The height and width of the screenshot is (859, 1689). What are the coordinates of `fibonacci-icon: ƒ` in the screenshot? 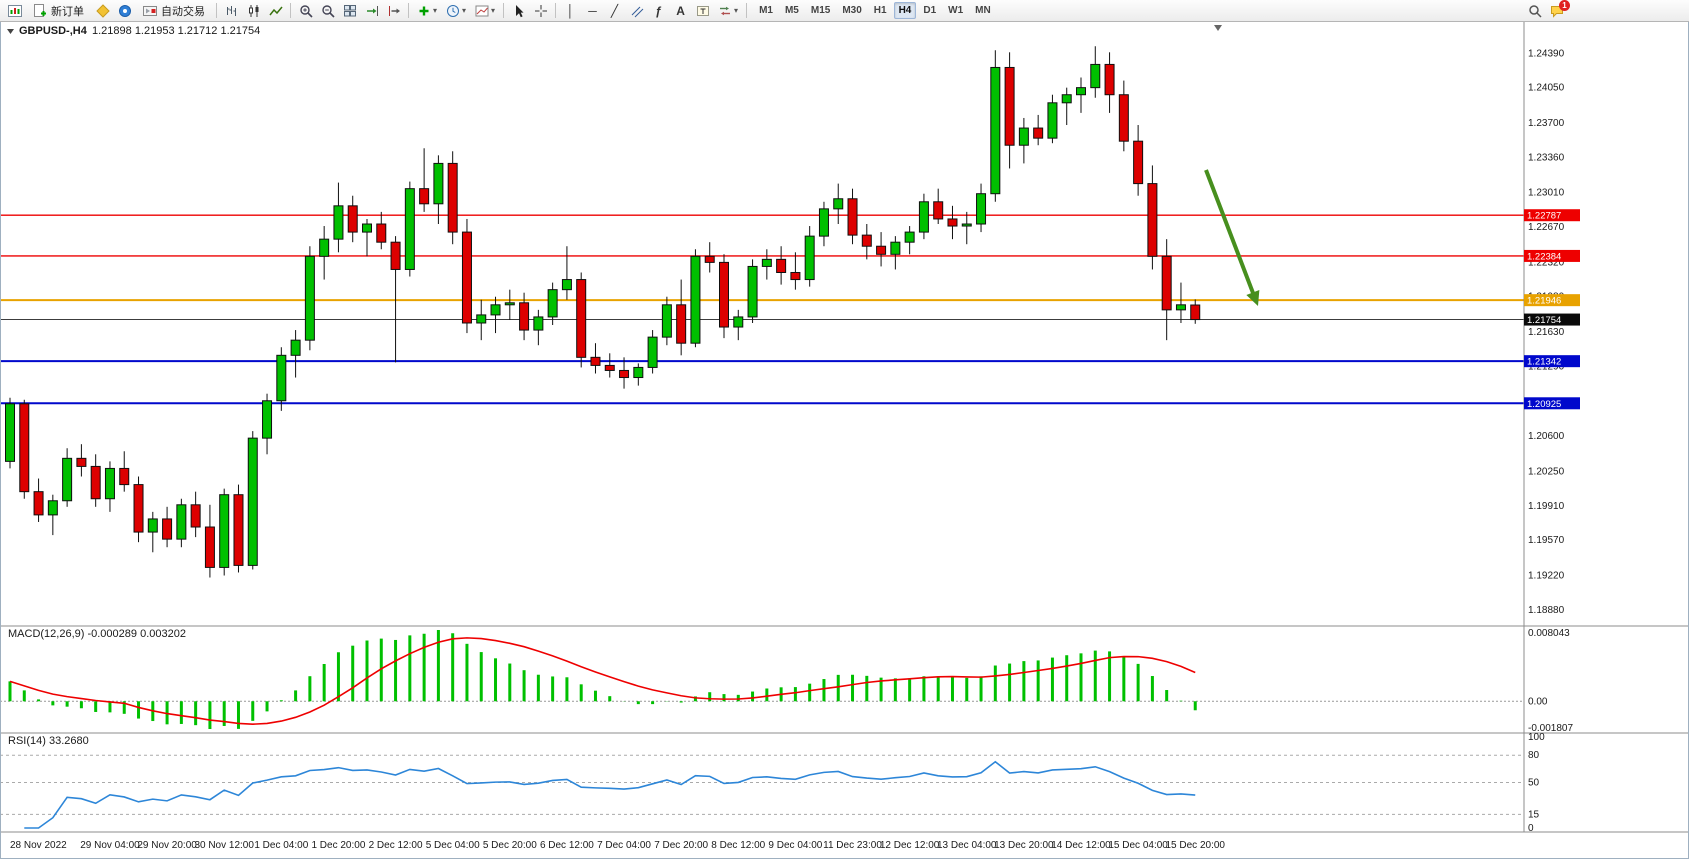 It's located at (658, 10).